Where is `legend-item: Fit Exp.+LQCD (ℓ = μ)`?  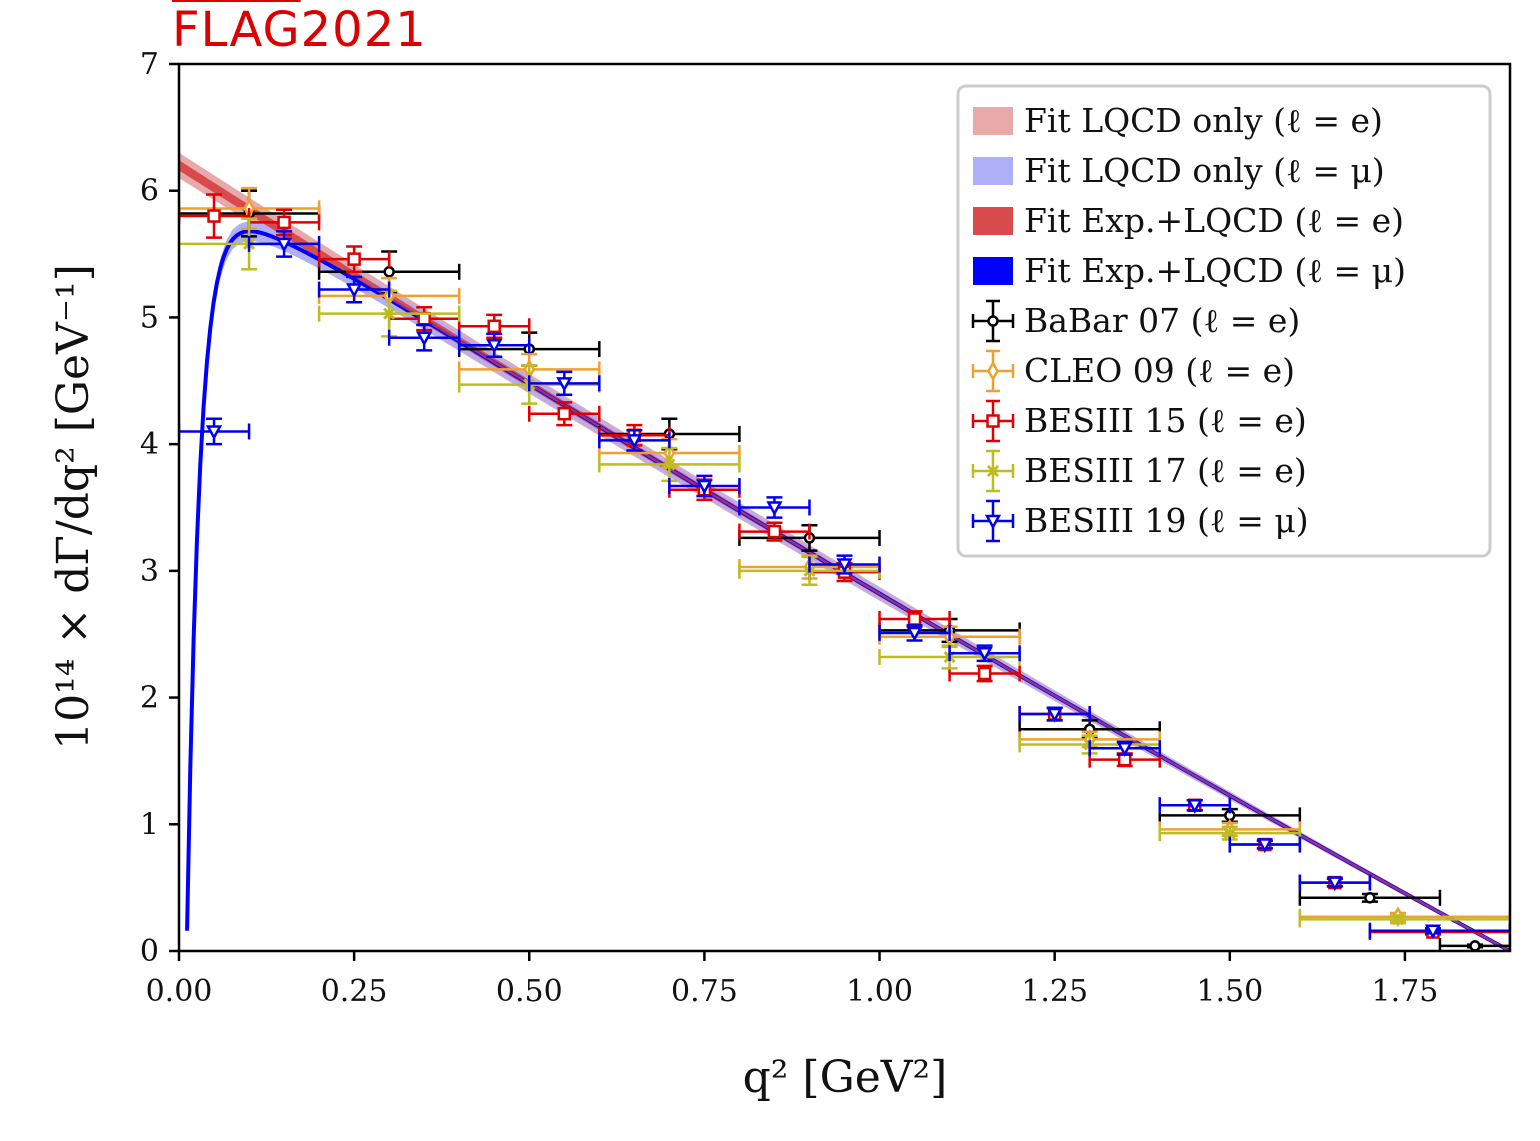 legend-item: Fit Exp.+LQCD (ℓ = μ) is located at coordinates (1189, 270).